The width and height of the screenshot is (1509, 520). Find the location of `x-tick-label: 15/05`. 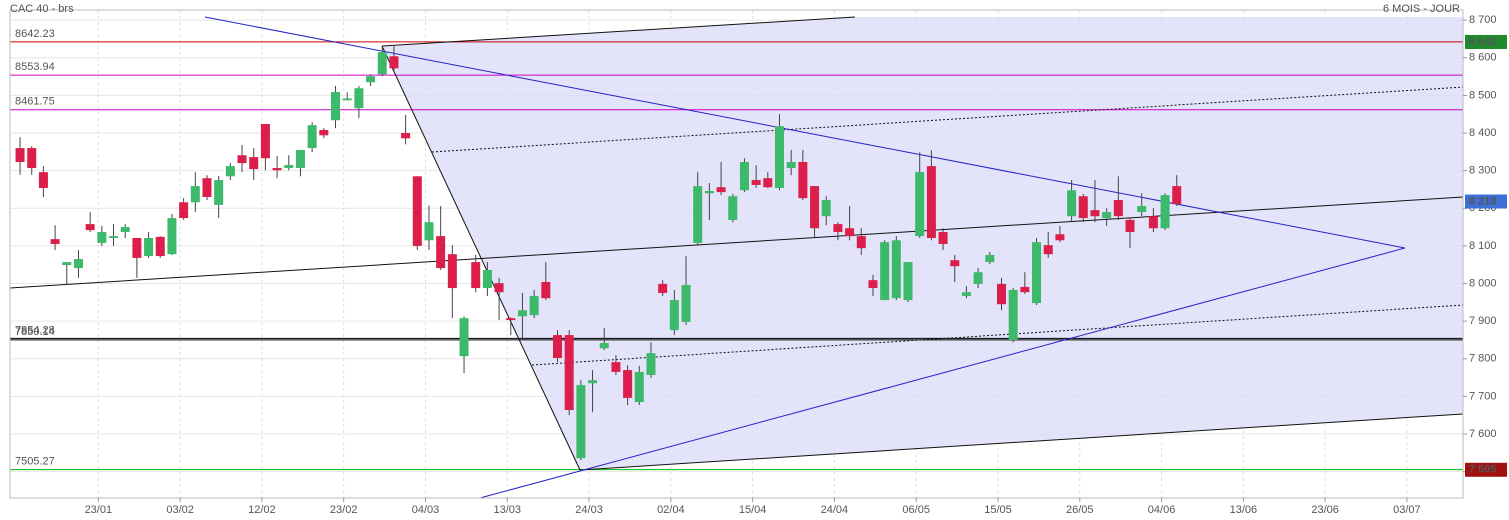

x-tick-label: 15/05 is located at coordinates (998, 510).